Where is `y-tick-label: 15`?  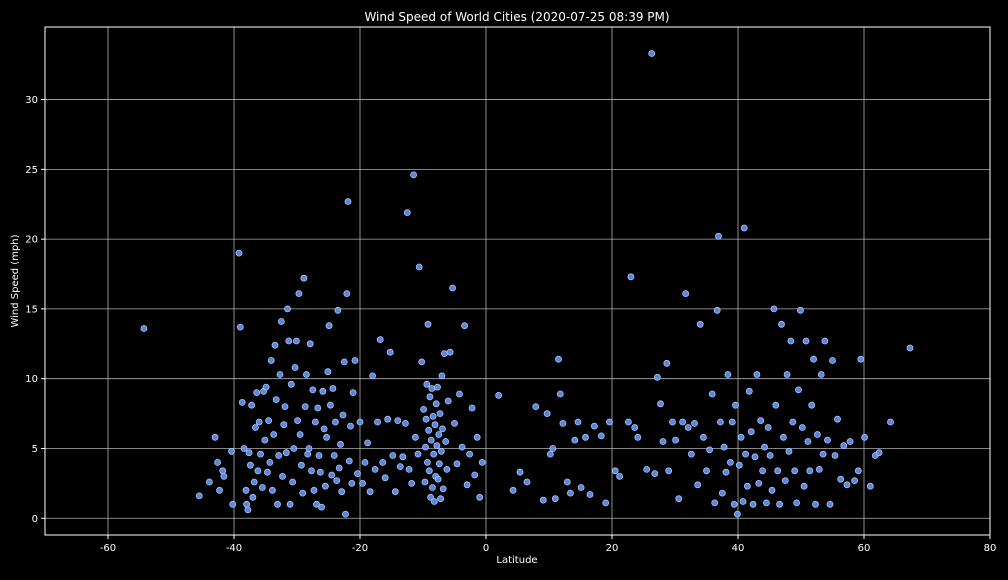
y-tick-label: 15 is located at coordinates (31, 309).